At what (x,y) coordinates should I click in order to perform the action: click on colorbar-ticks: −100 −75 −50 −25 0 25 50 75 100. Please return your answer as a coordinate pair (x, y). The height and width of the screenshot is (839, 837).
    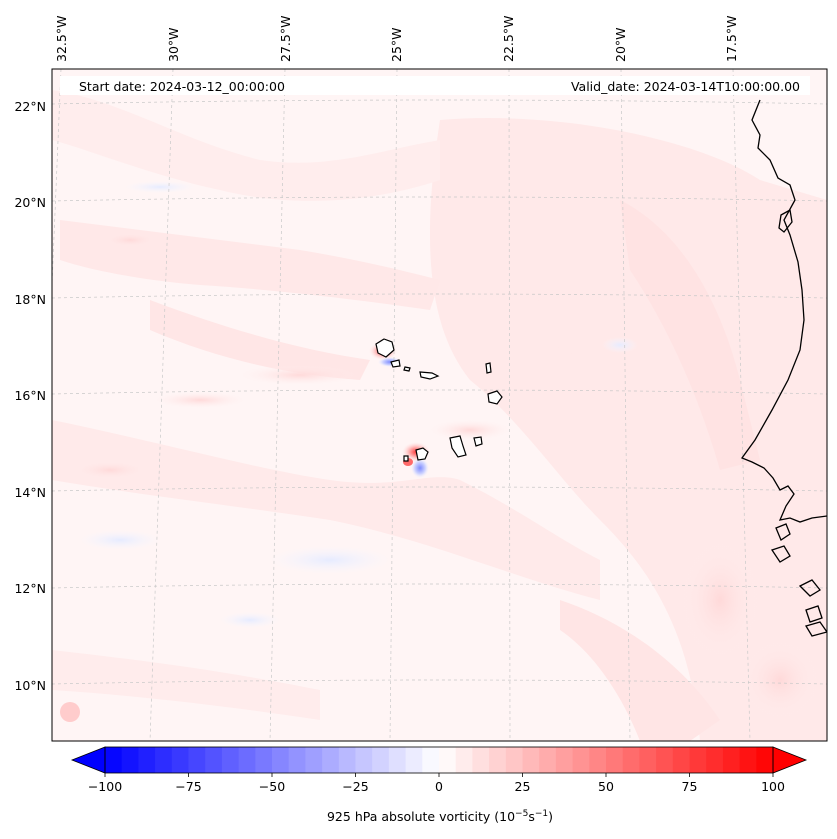
    Looking at the image, I should click on (436, 783).